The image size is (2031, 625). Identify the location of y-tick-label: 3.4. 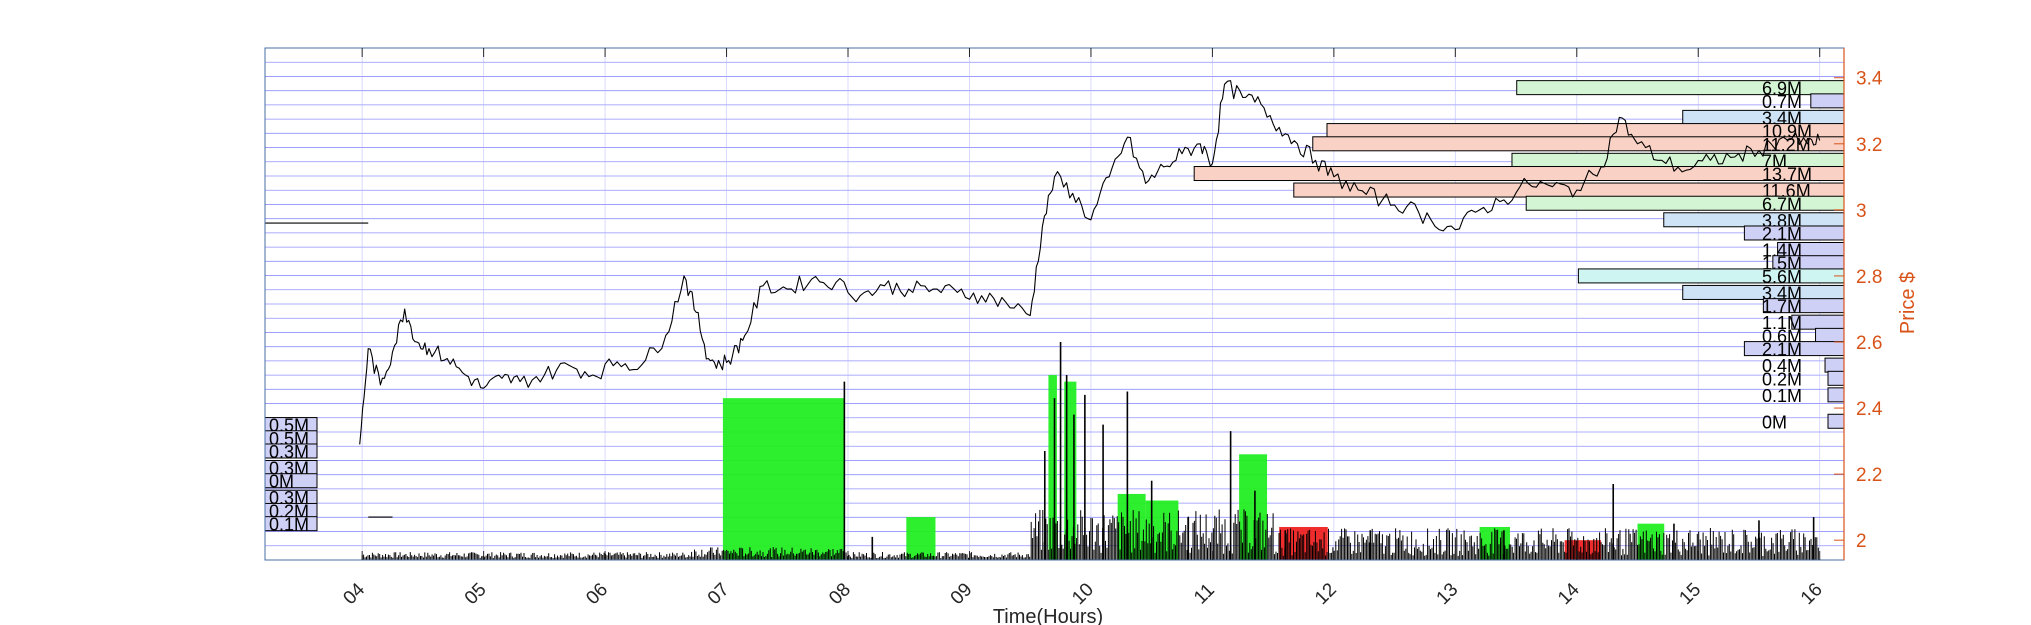
(1869, 79).